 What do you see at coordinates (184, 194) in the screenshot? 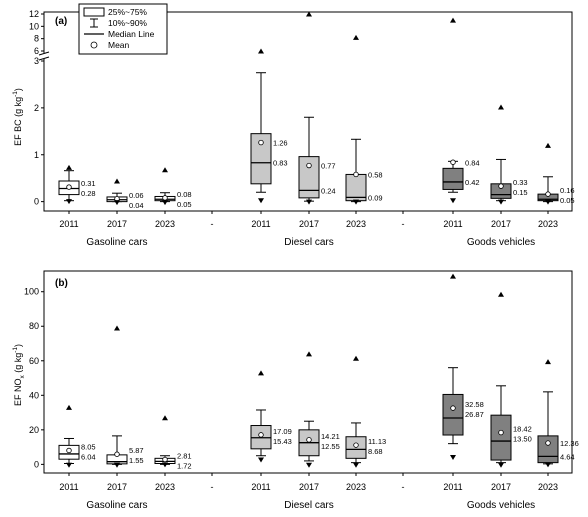
I see `mean-value-label: 0.08` at bounding box center [184, 194].